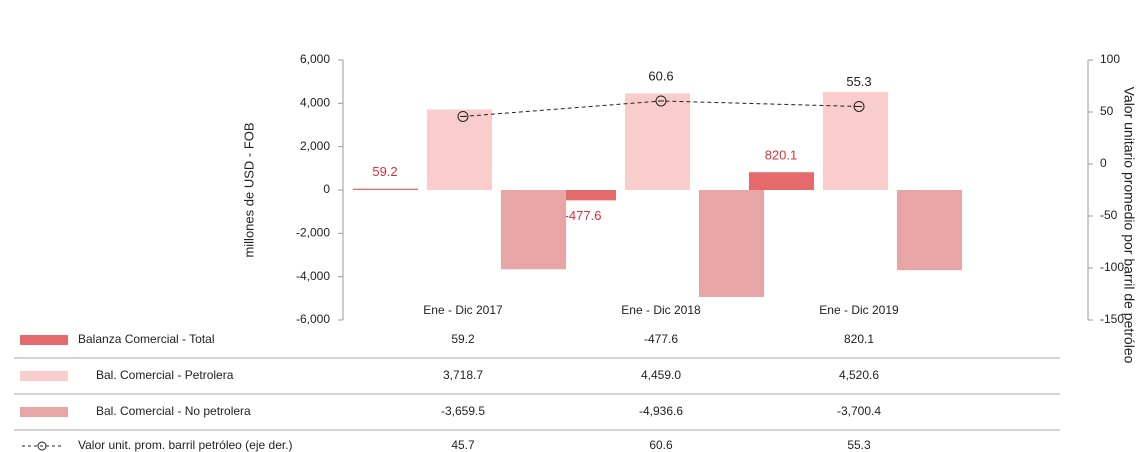  I want to click on y-tick-label: -4,000, so click(313, 276).